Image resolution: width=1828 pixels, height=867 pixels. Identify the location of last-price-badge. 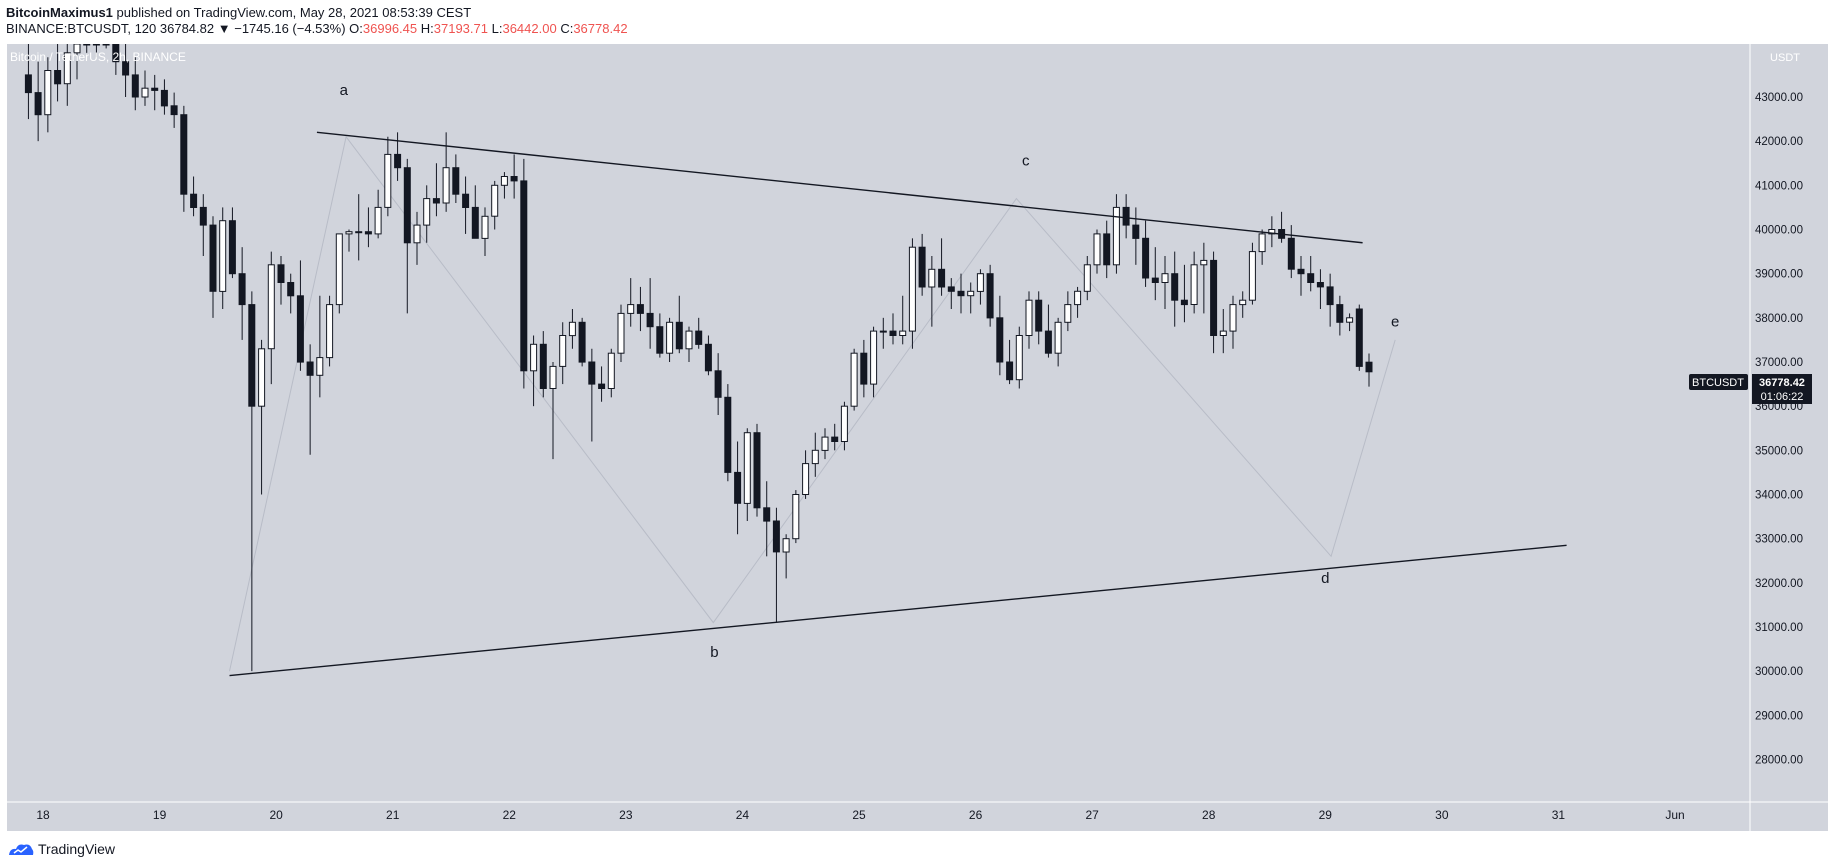
(1782, 389).